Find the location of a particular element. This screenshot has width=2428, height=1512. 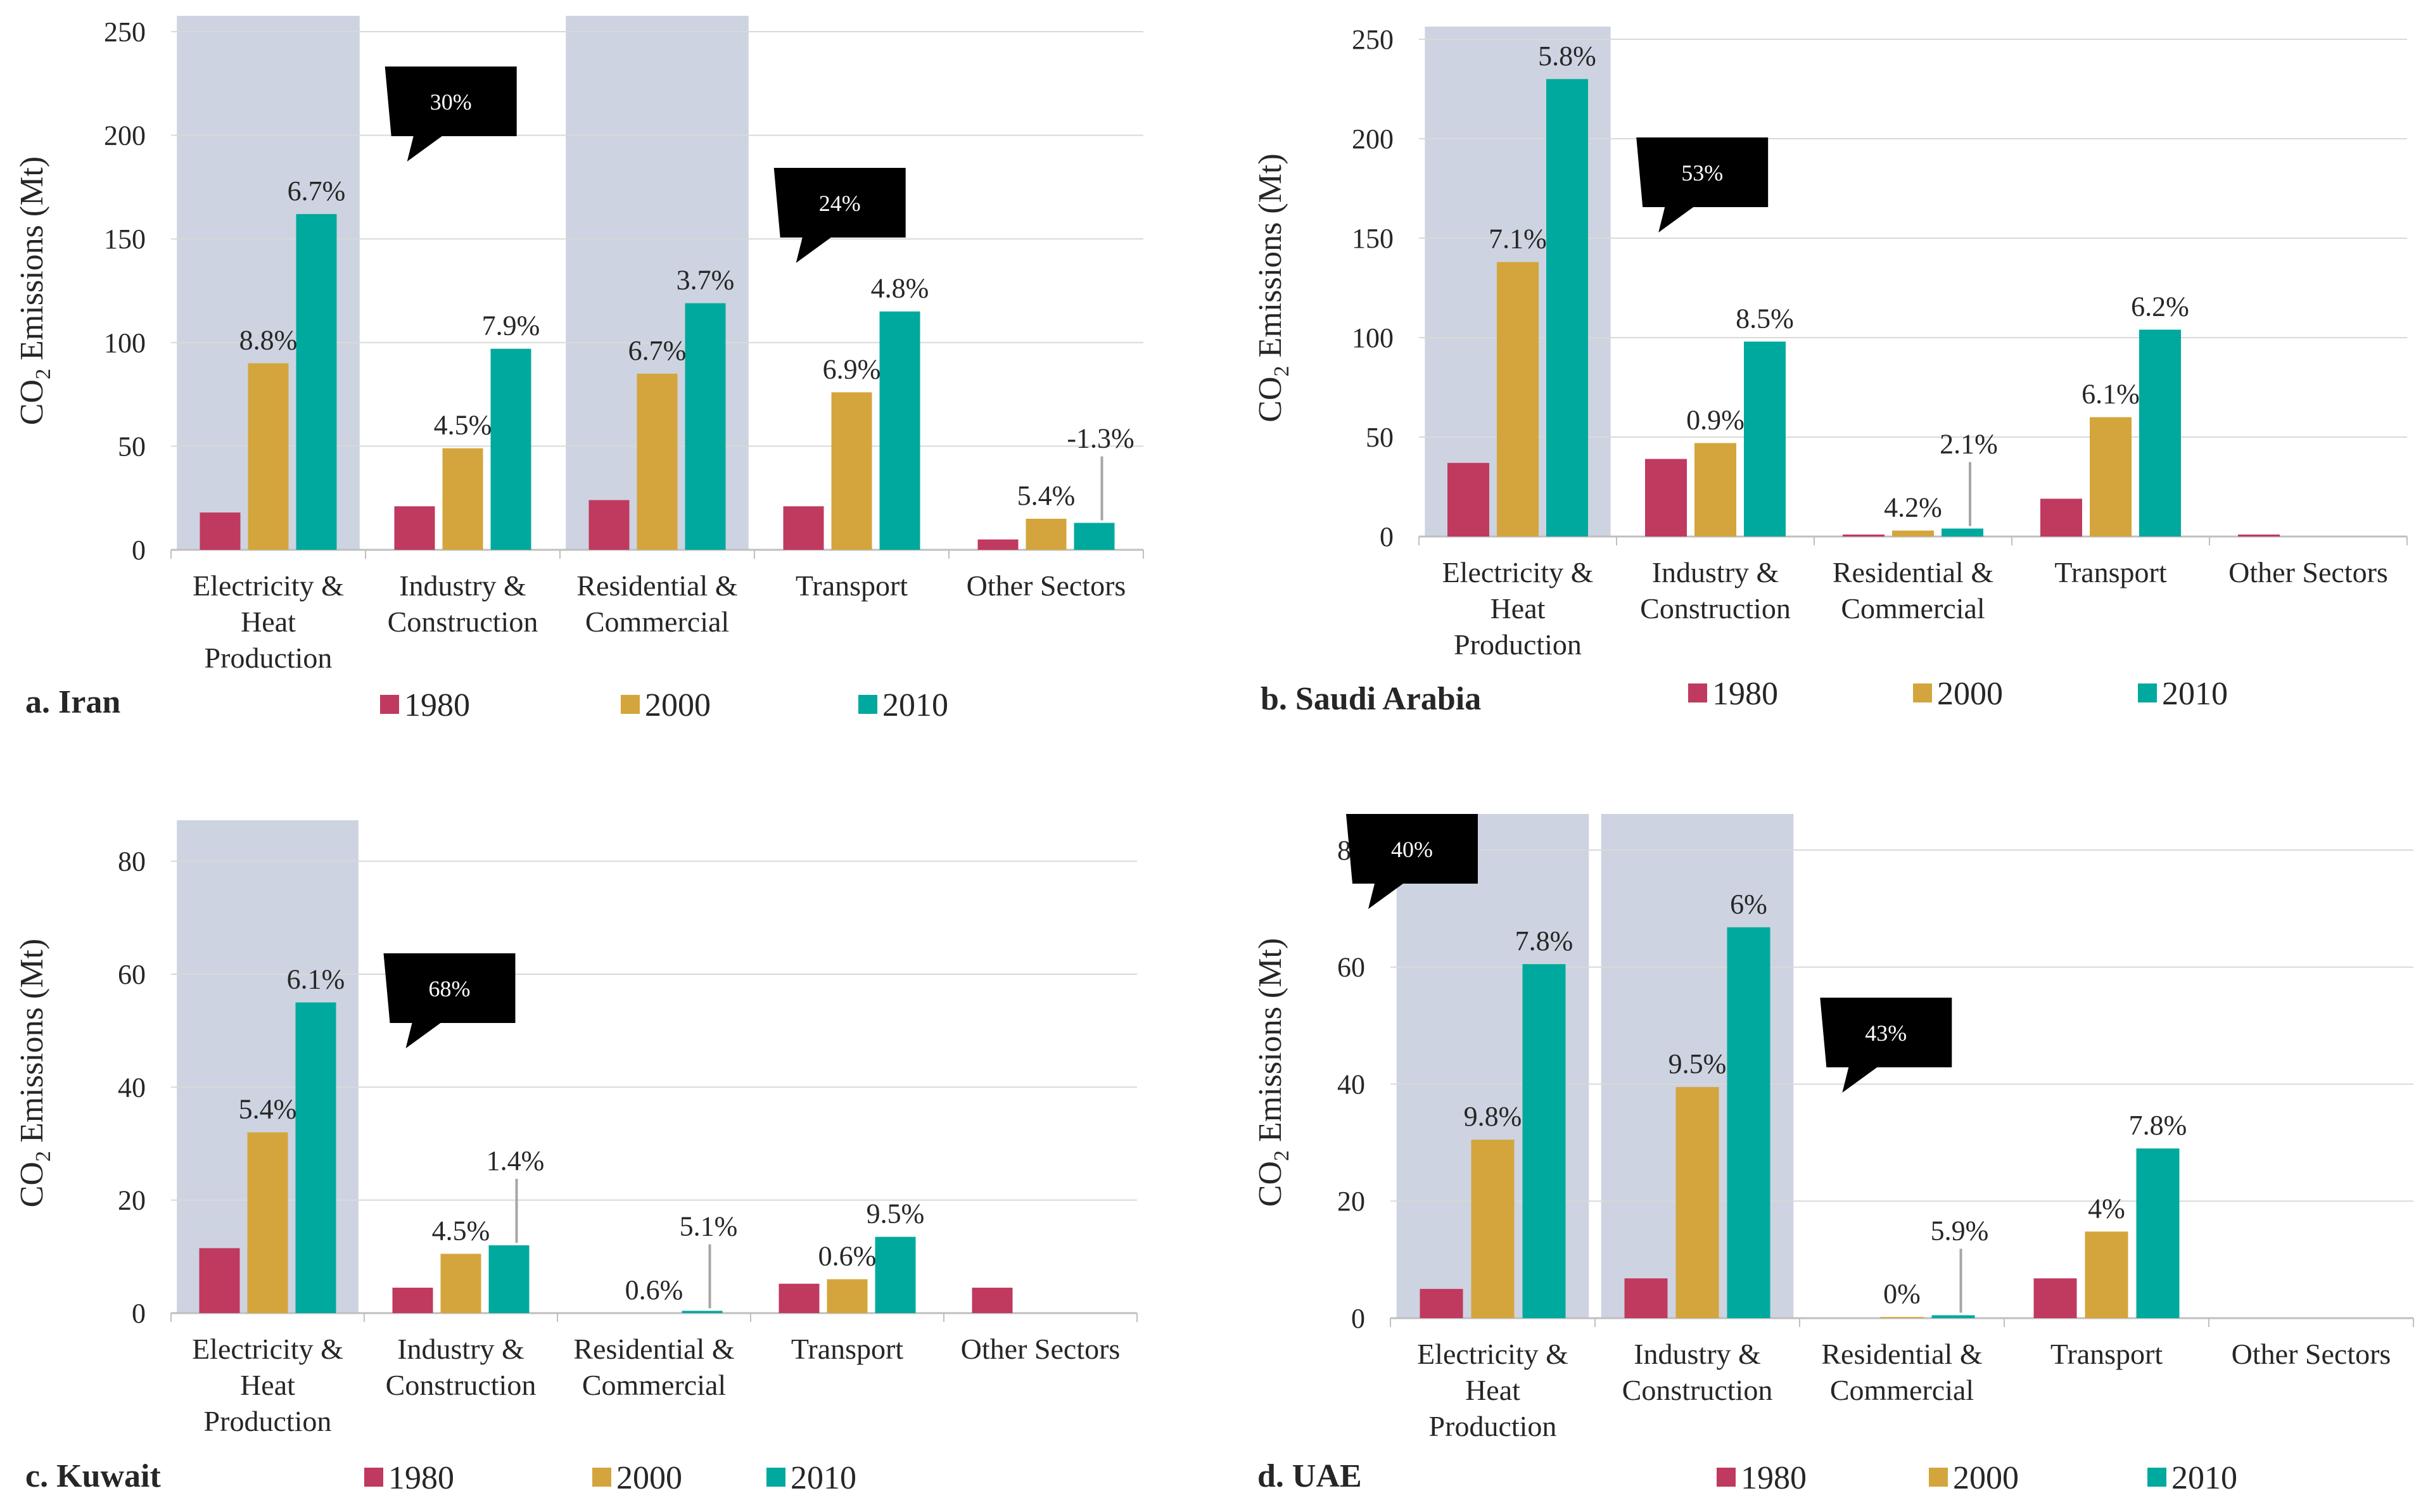

category-label-industry-construction: Industry & Construction is located at coordinates (1715, 590).